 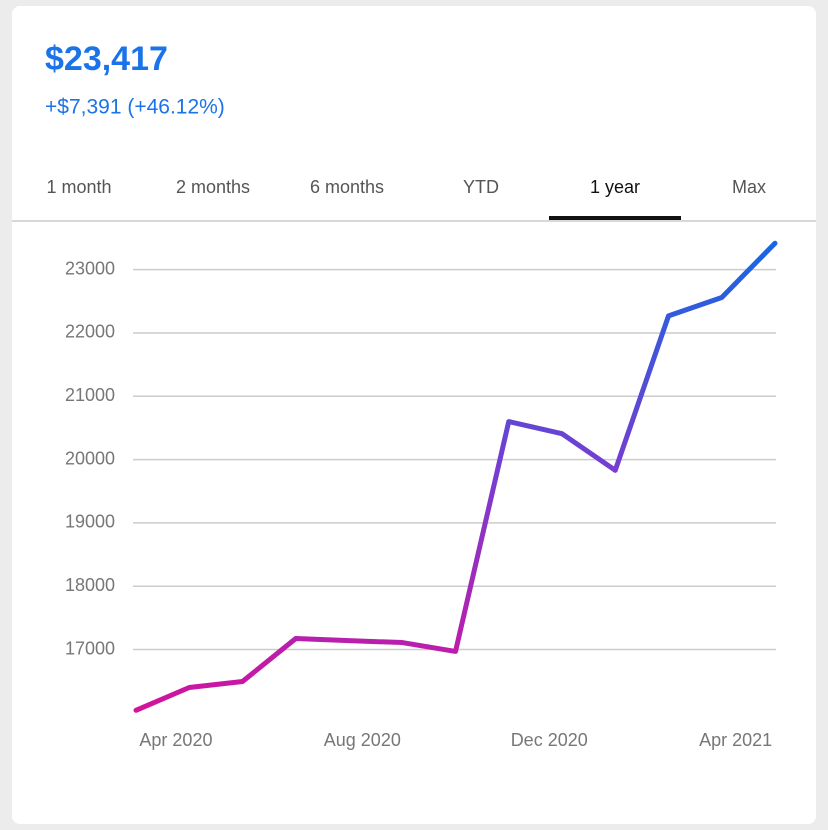 I want to click on change: +$7,391 (+46.12%), so click(x=135, y=107).